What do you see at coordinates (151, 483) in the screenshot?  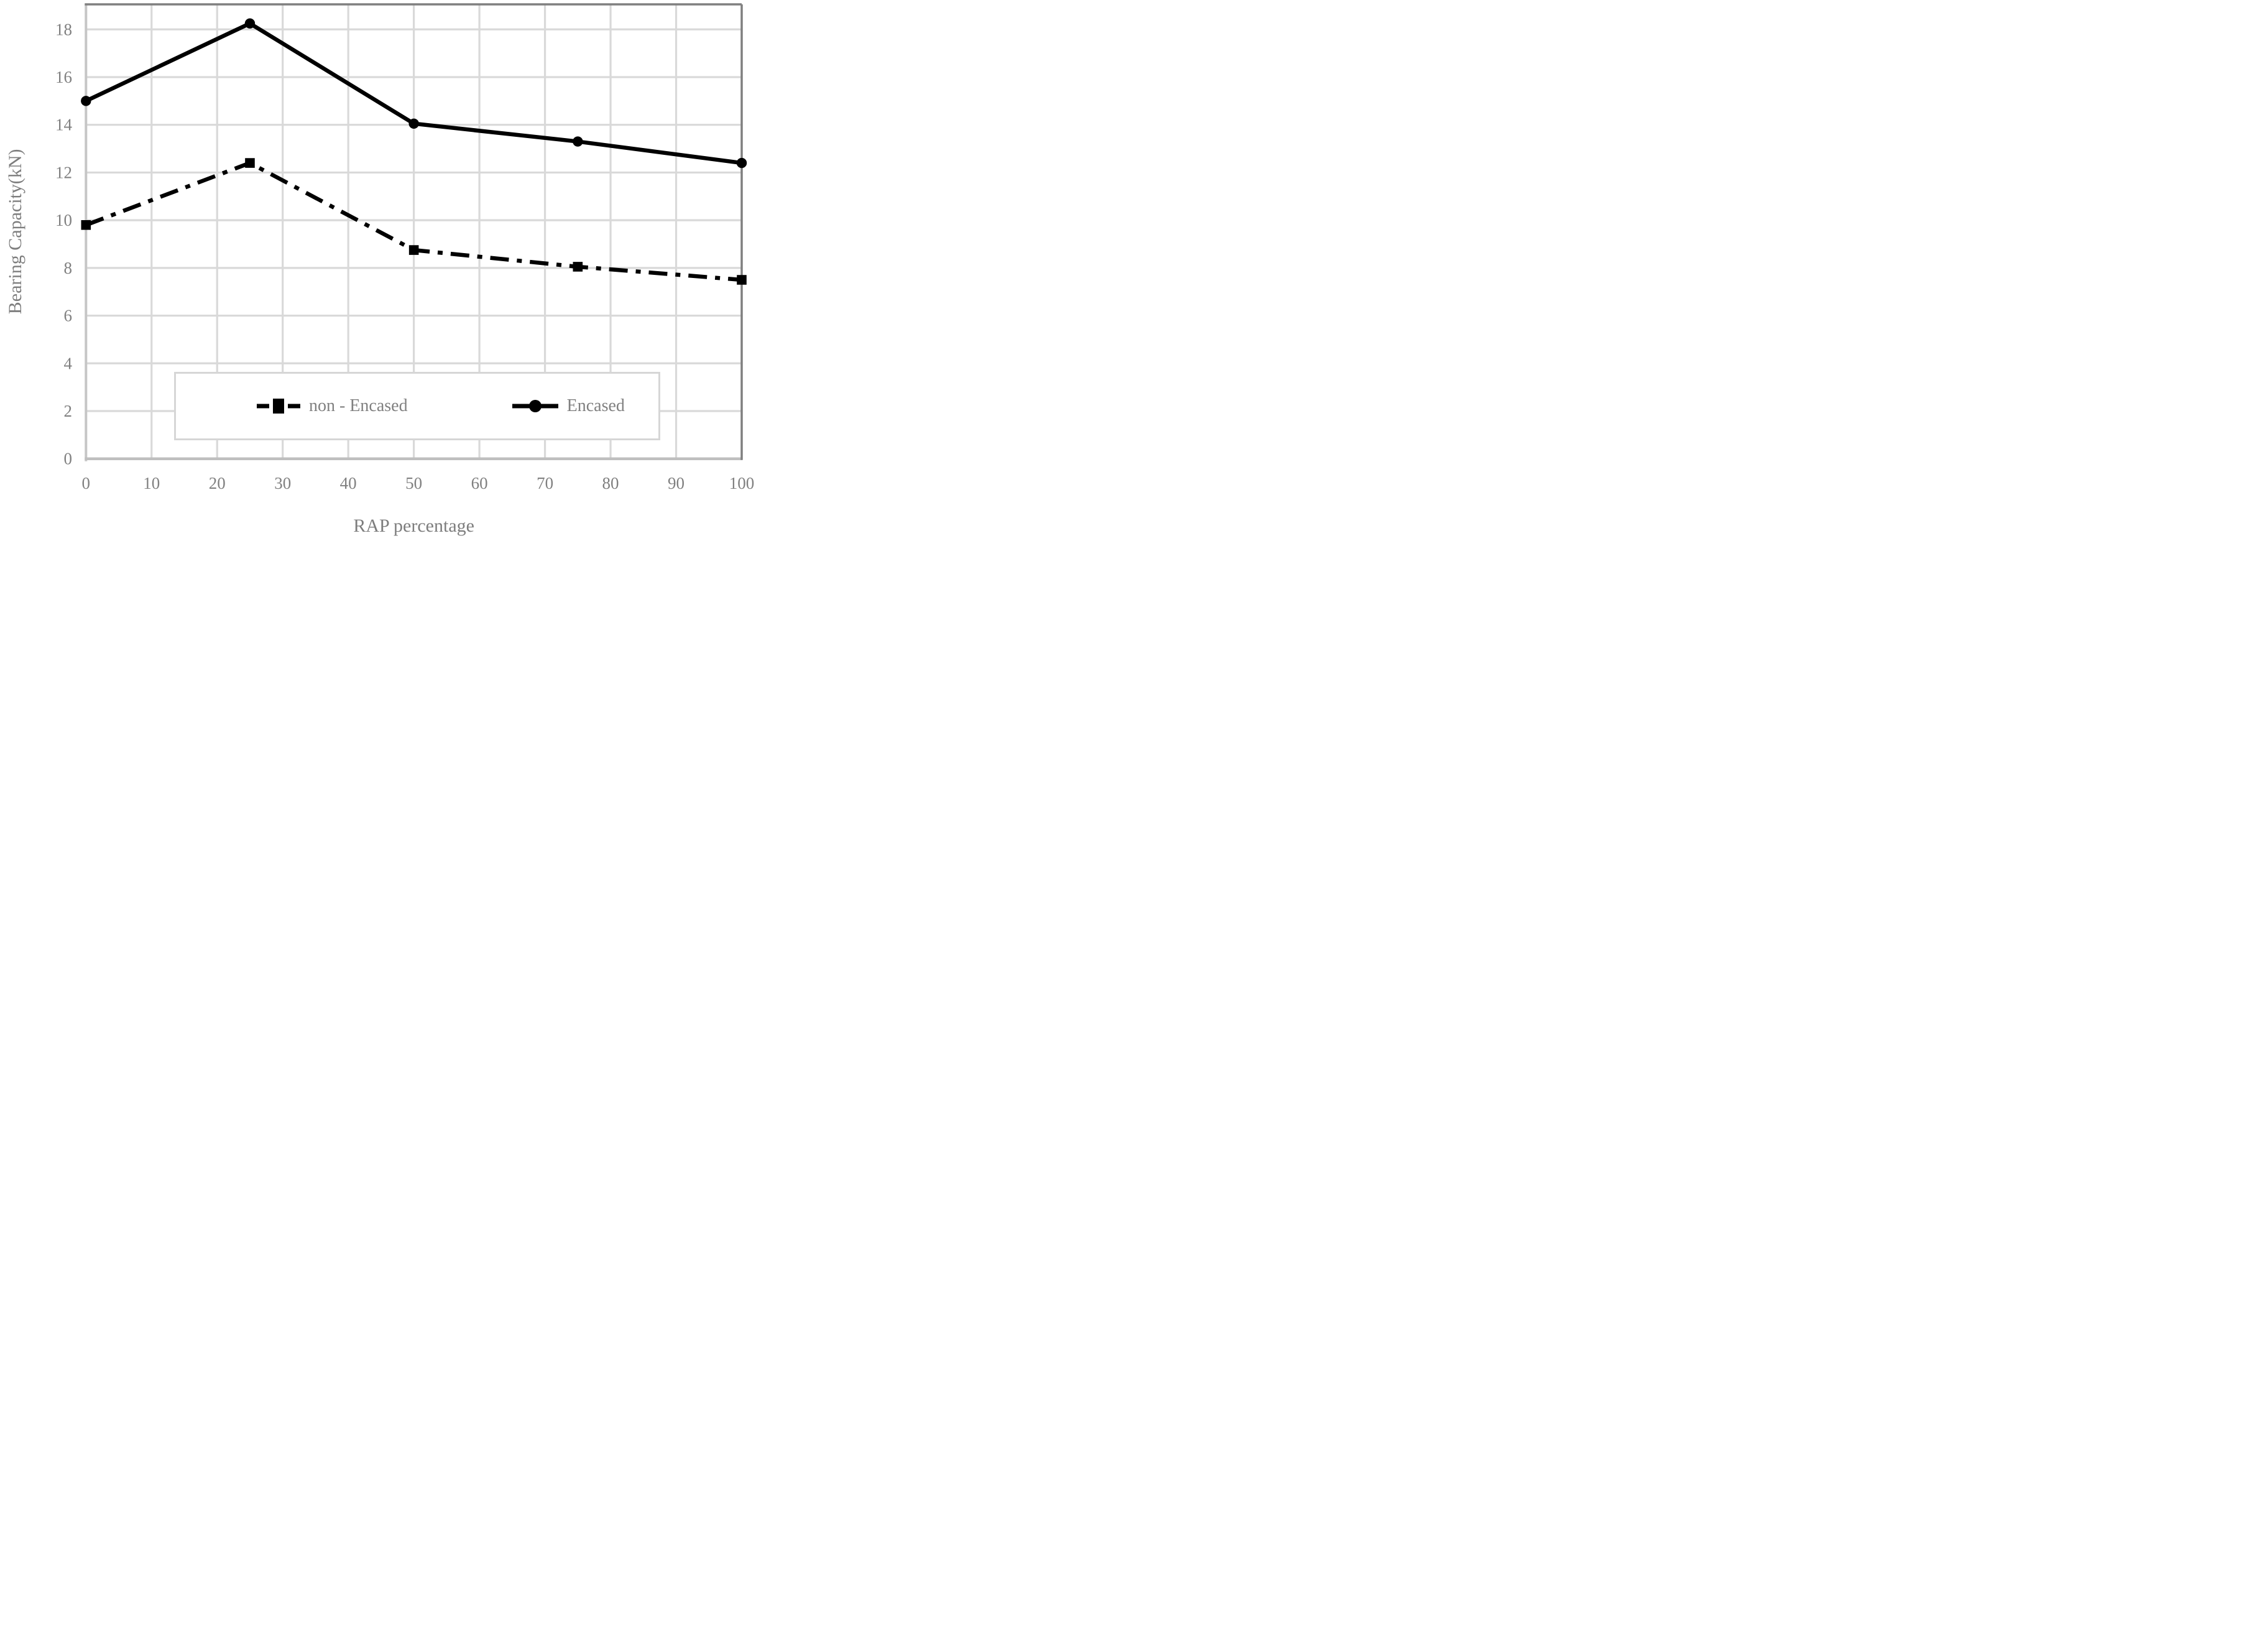 I see `x-tick-label-10: 10` at bounding box center [151, 483].